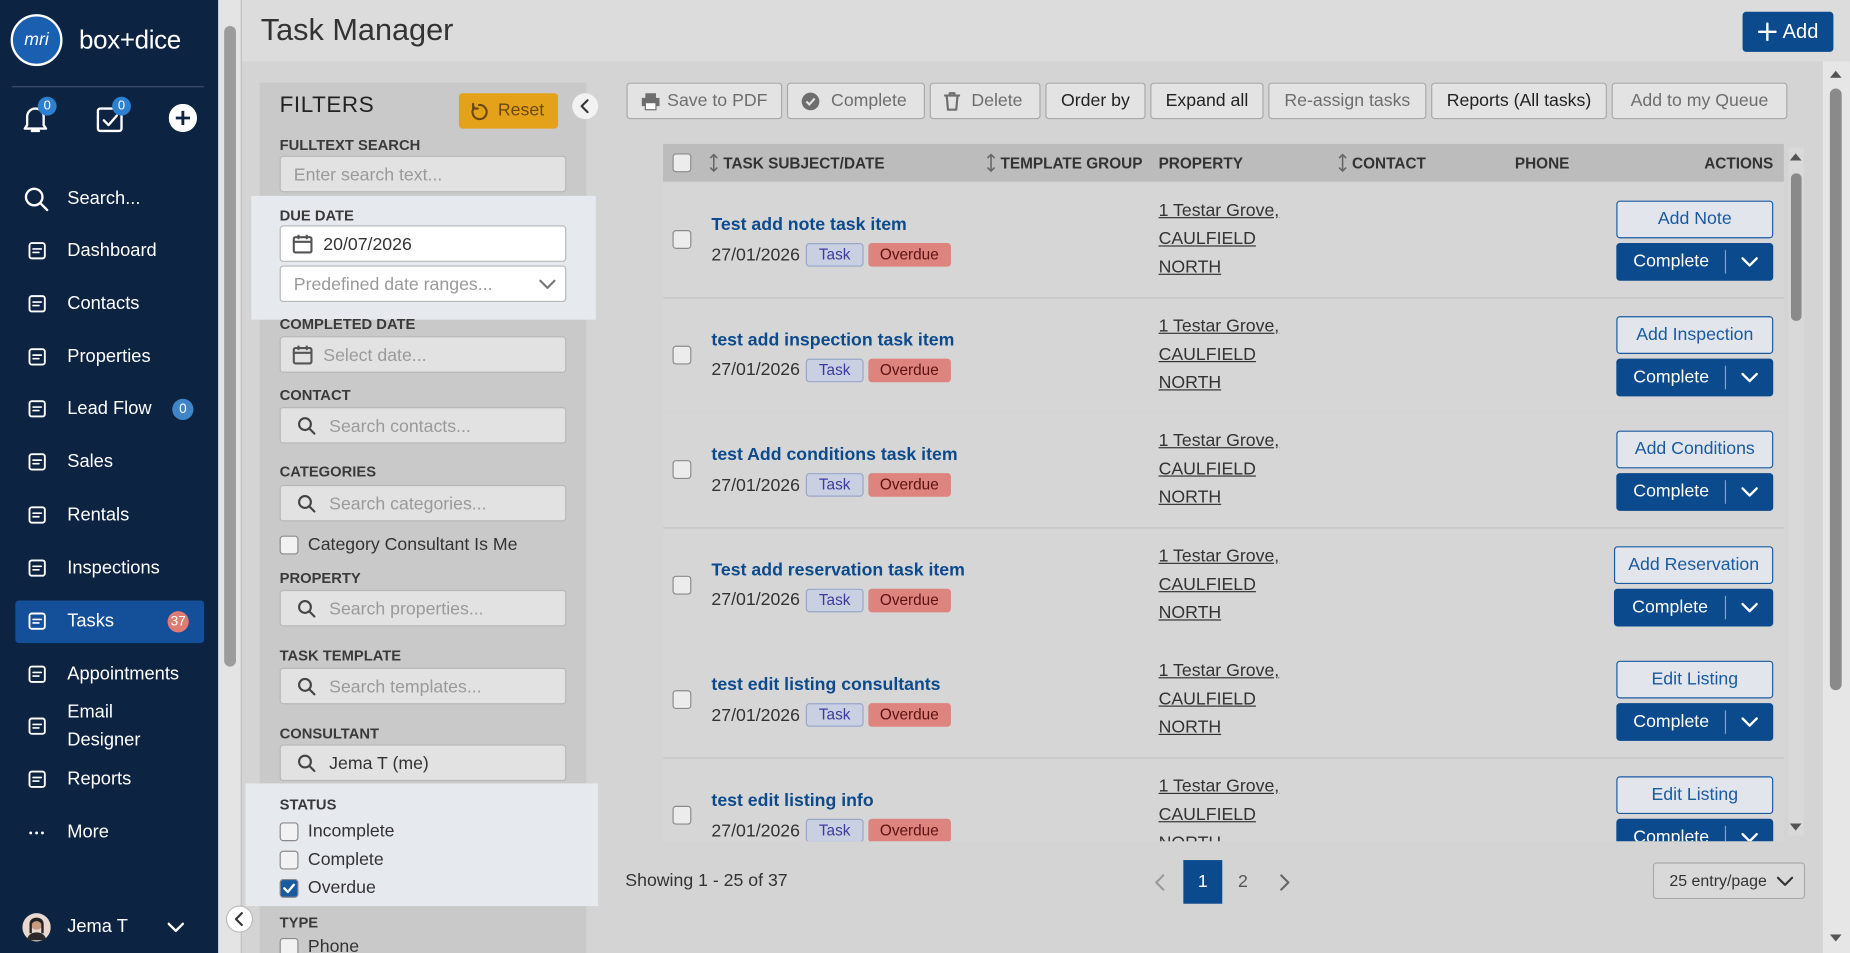 The width and height of the screenshot is (1850, 953). What do you see at coordinates (109, 408) in the screenshot?
I see `nav-item: Lead Flow` at bounding box center [109, 408].